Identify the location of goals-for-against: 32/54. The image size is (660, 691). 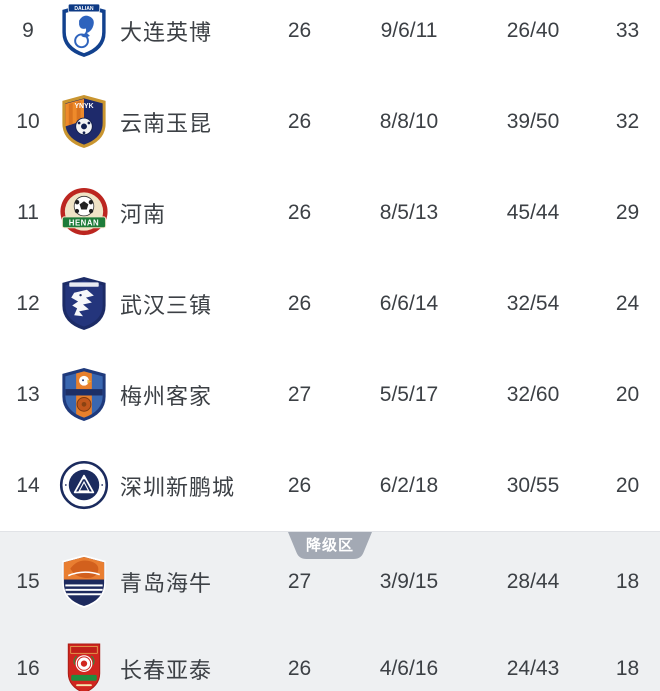
(533, 303).